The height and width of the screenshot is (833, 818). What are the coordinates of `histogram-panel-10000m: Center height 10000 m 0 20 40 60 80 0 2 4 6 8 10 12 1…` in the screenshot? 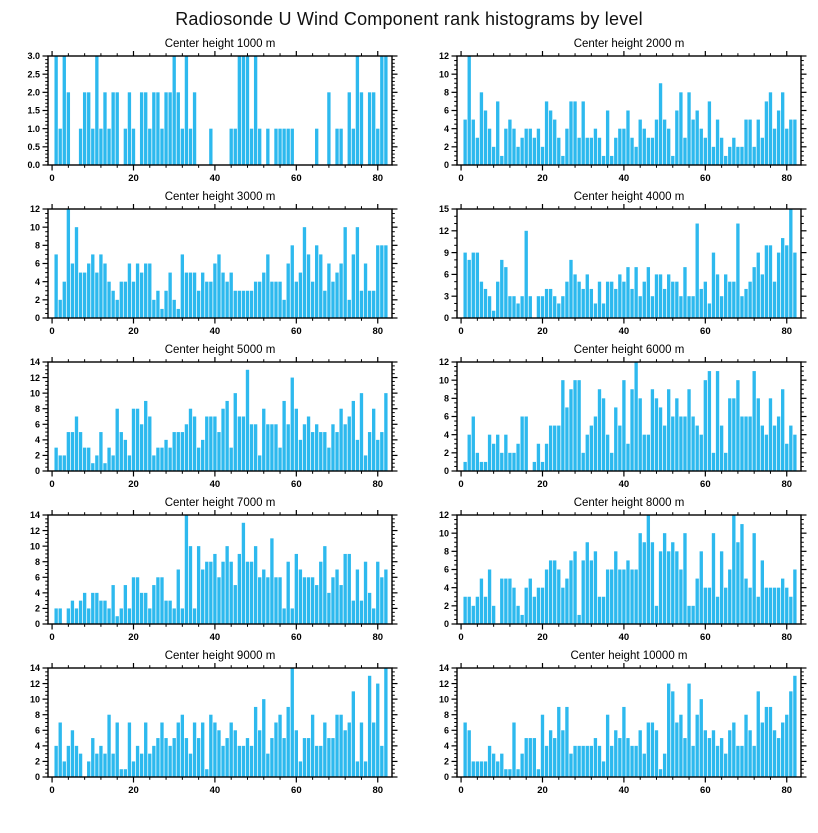 It's located at (613, 725).